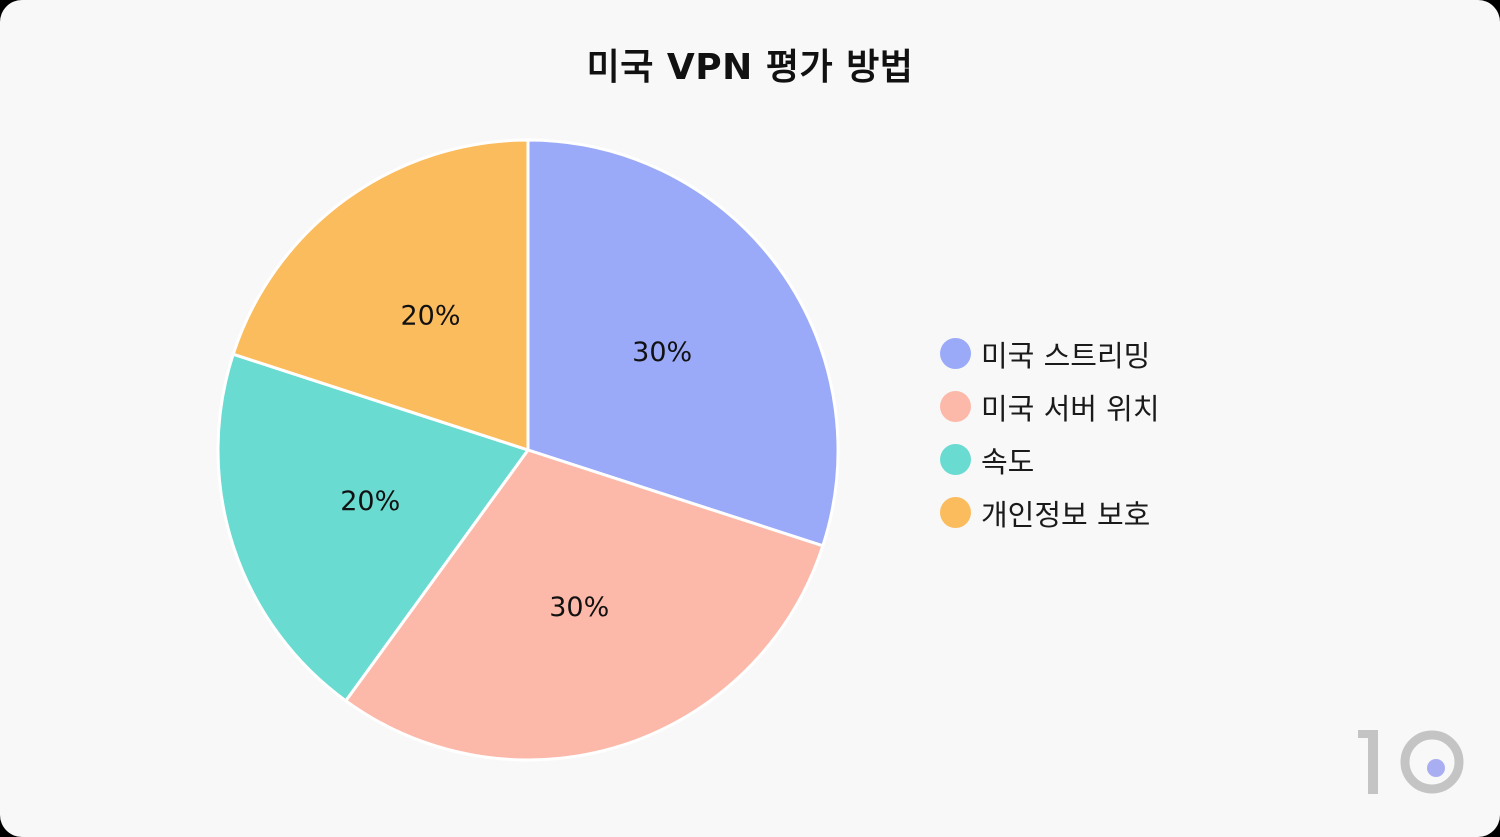  What do you see at coordinates (1050, 459) in the screenshot?
I see `legend-item: 속도` at bounding box center [1050, 459].